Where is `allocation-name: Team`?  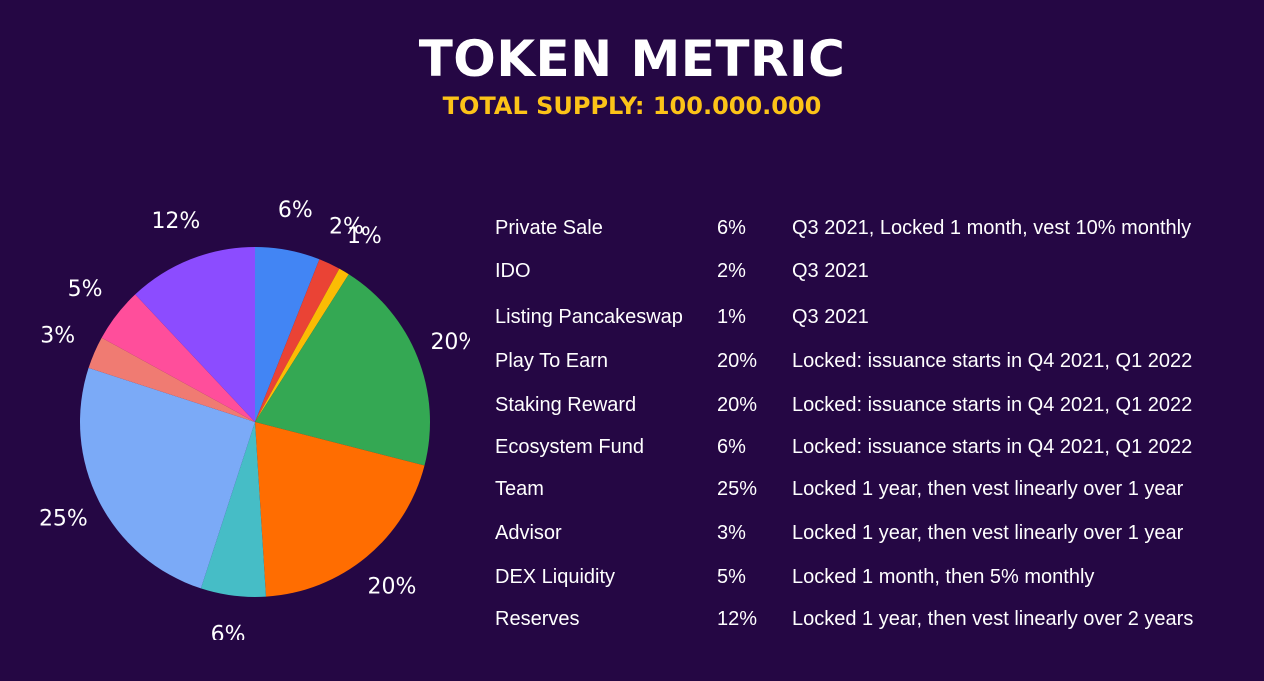
allocation-name: Team is located at coordinates (519, 489).